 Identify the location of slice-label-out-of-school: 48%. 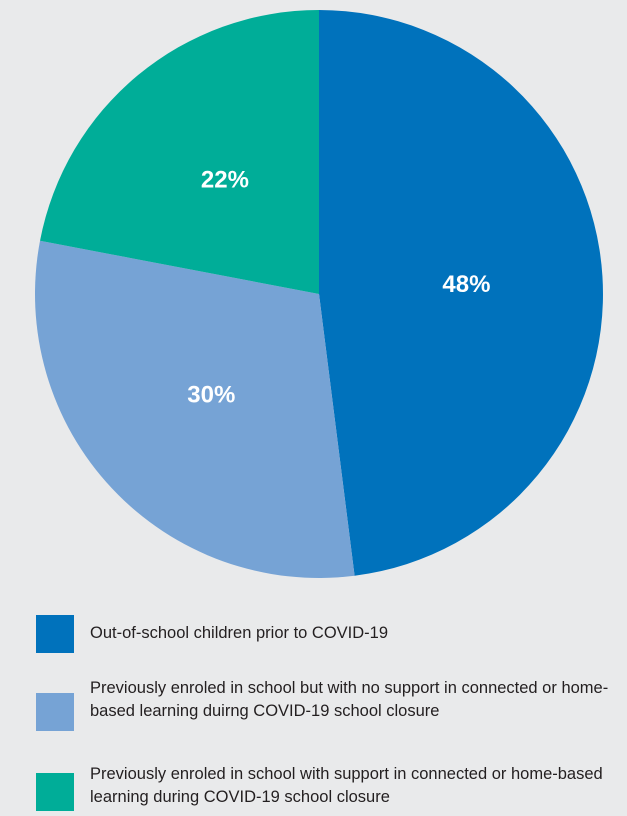
(466, 284).